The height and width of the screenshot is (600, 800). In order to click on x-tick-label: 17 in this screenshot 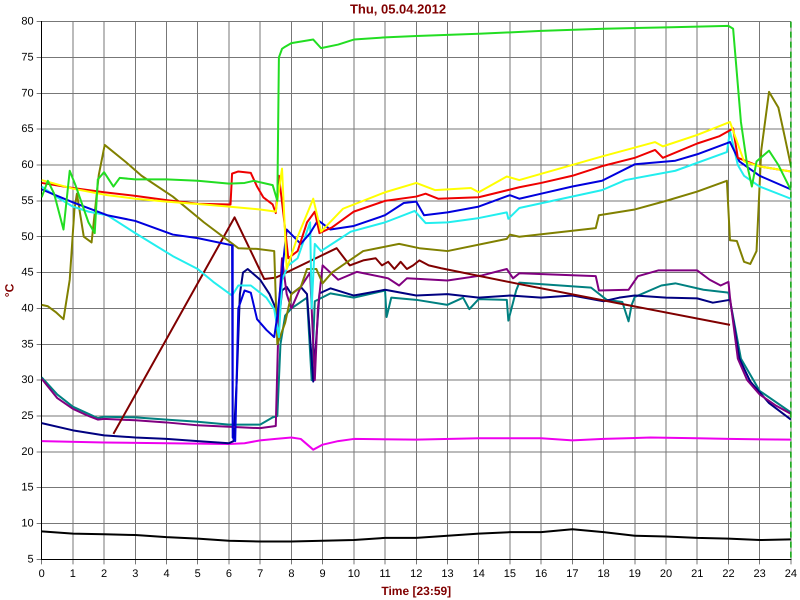, I will do `click(572, 574)`.